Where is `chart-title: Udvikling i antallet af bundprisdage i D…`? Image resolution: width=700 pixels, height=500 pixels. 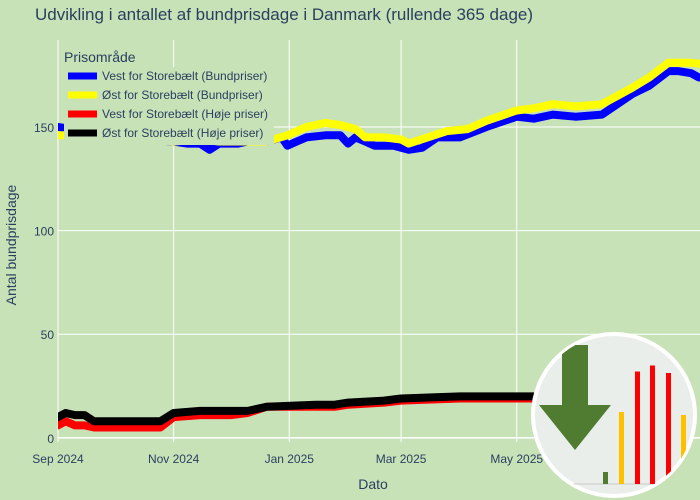
chart-title: Udvikling i antallet af bundprisdage i D… is located at coordinates (284, 14).